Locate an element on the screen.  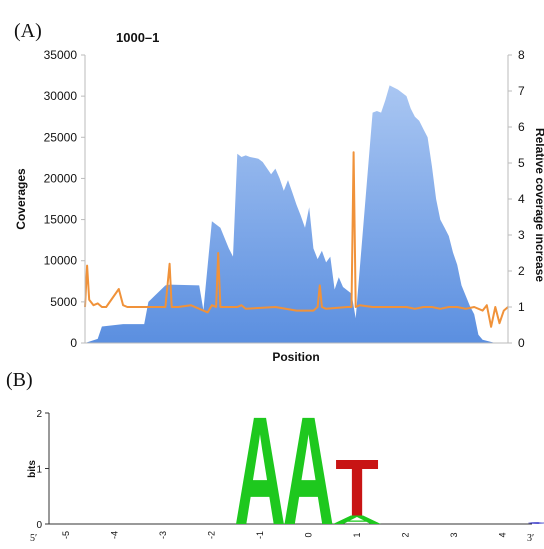
y2-axis-title: Relative coverage increase is located at coordinates (538, 205).